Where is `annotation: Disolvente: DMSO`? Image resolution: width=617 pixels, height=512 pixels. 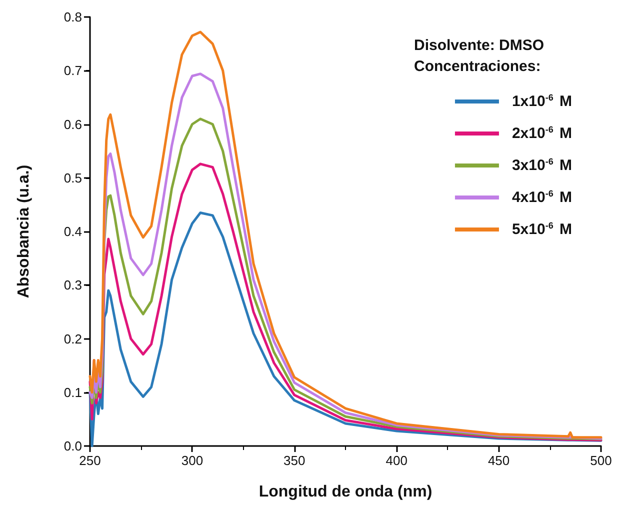 annotation: Disolvente: DMSO is located at coordinates (479, 45).